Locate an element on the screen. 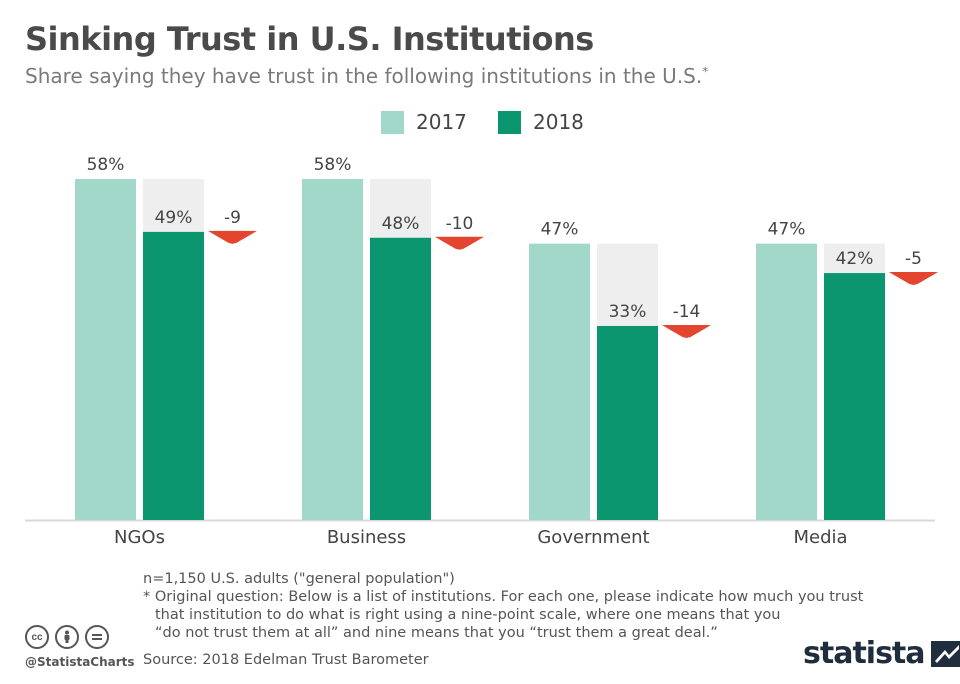 The height and width of the screenshot is (684, 960). bar-gap-ngos is located at coordinates (173, 205).